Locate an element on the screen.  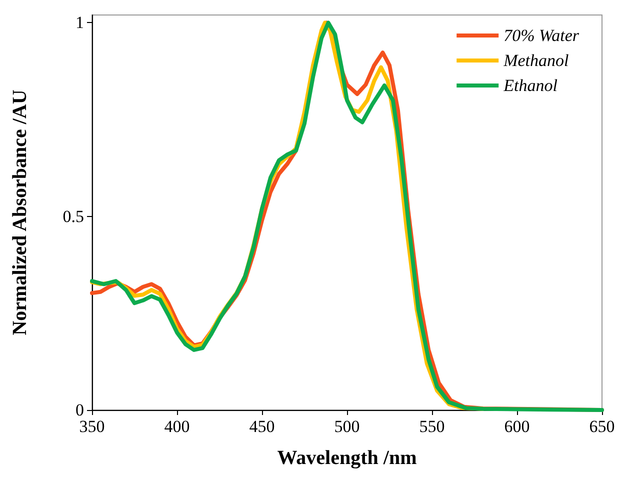
y-axis-title: Normalized Absorbance /AU is located at coordinates (20, 213).